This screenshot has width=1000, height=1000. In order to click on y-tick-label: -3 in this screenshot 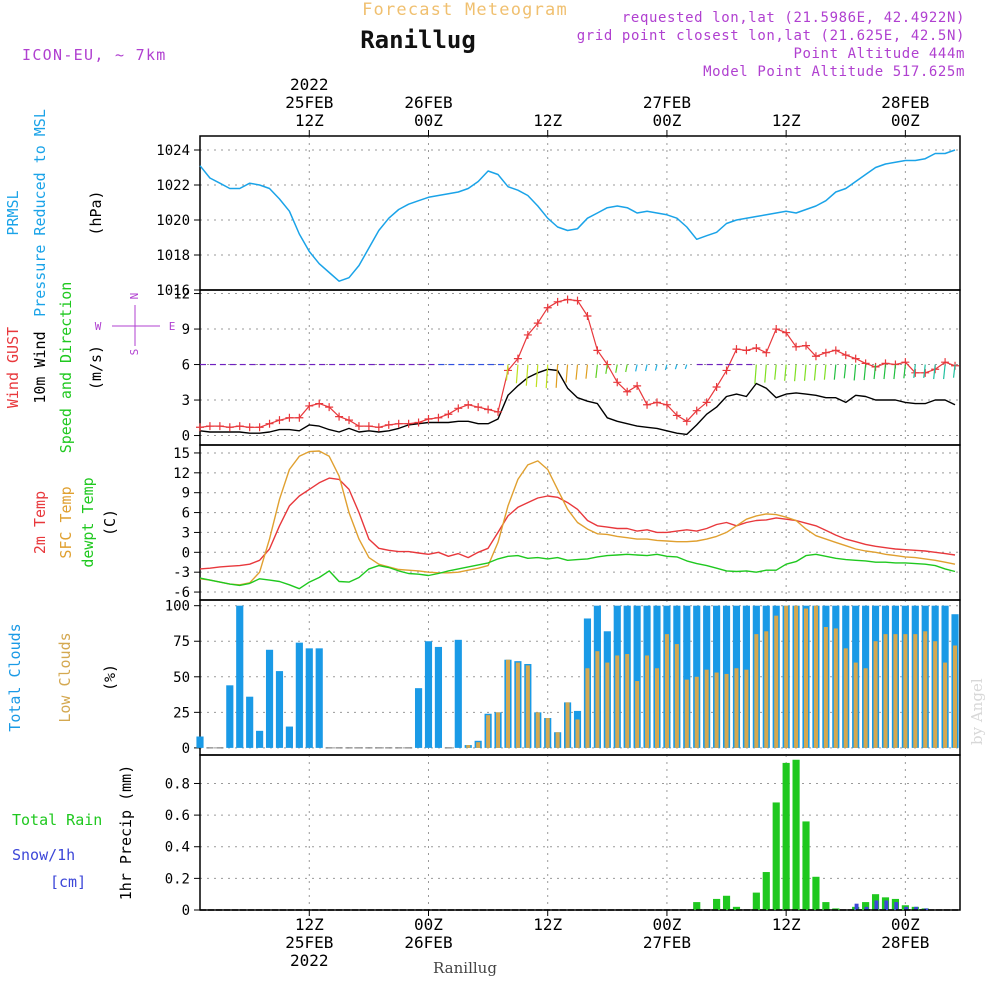, I will do `click(181, 573)`.